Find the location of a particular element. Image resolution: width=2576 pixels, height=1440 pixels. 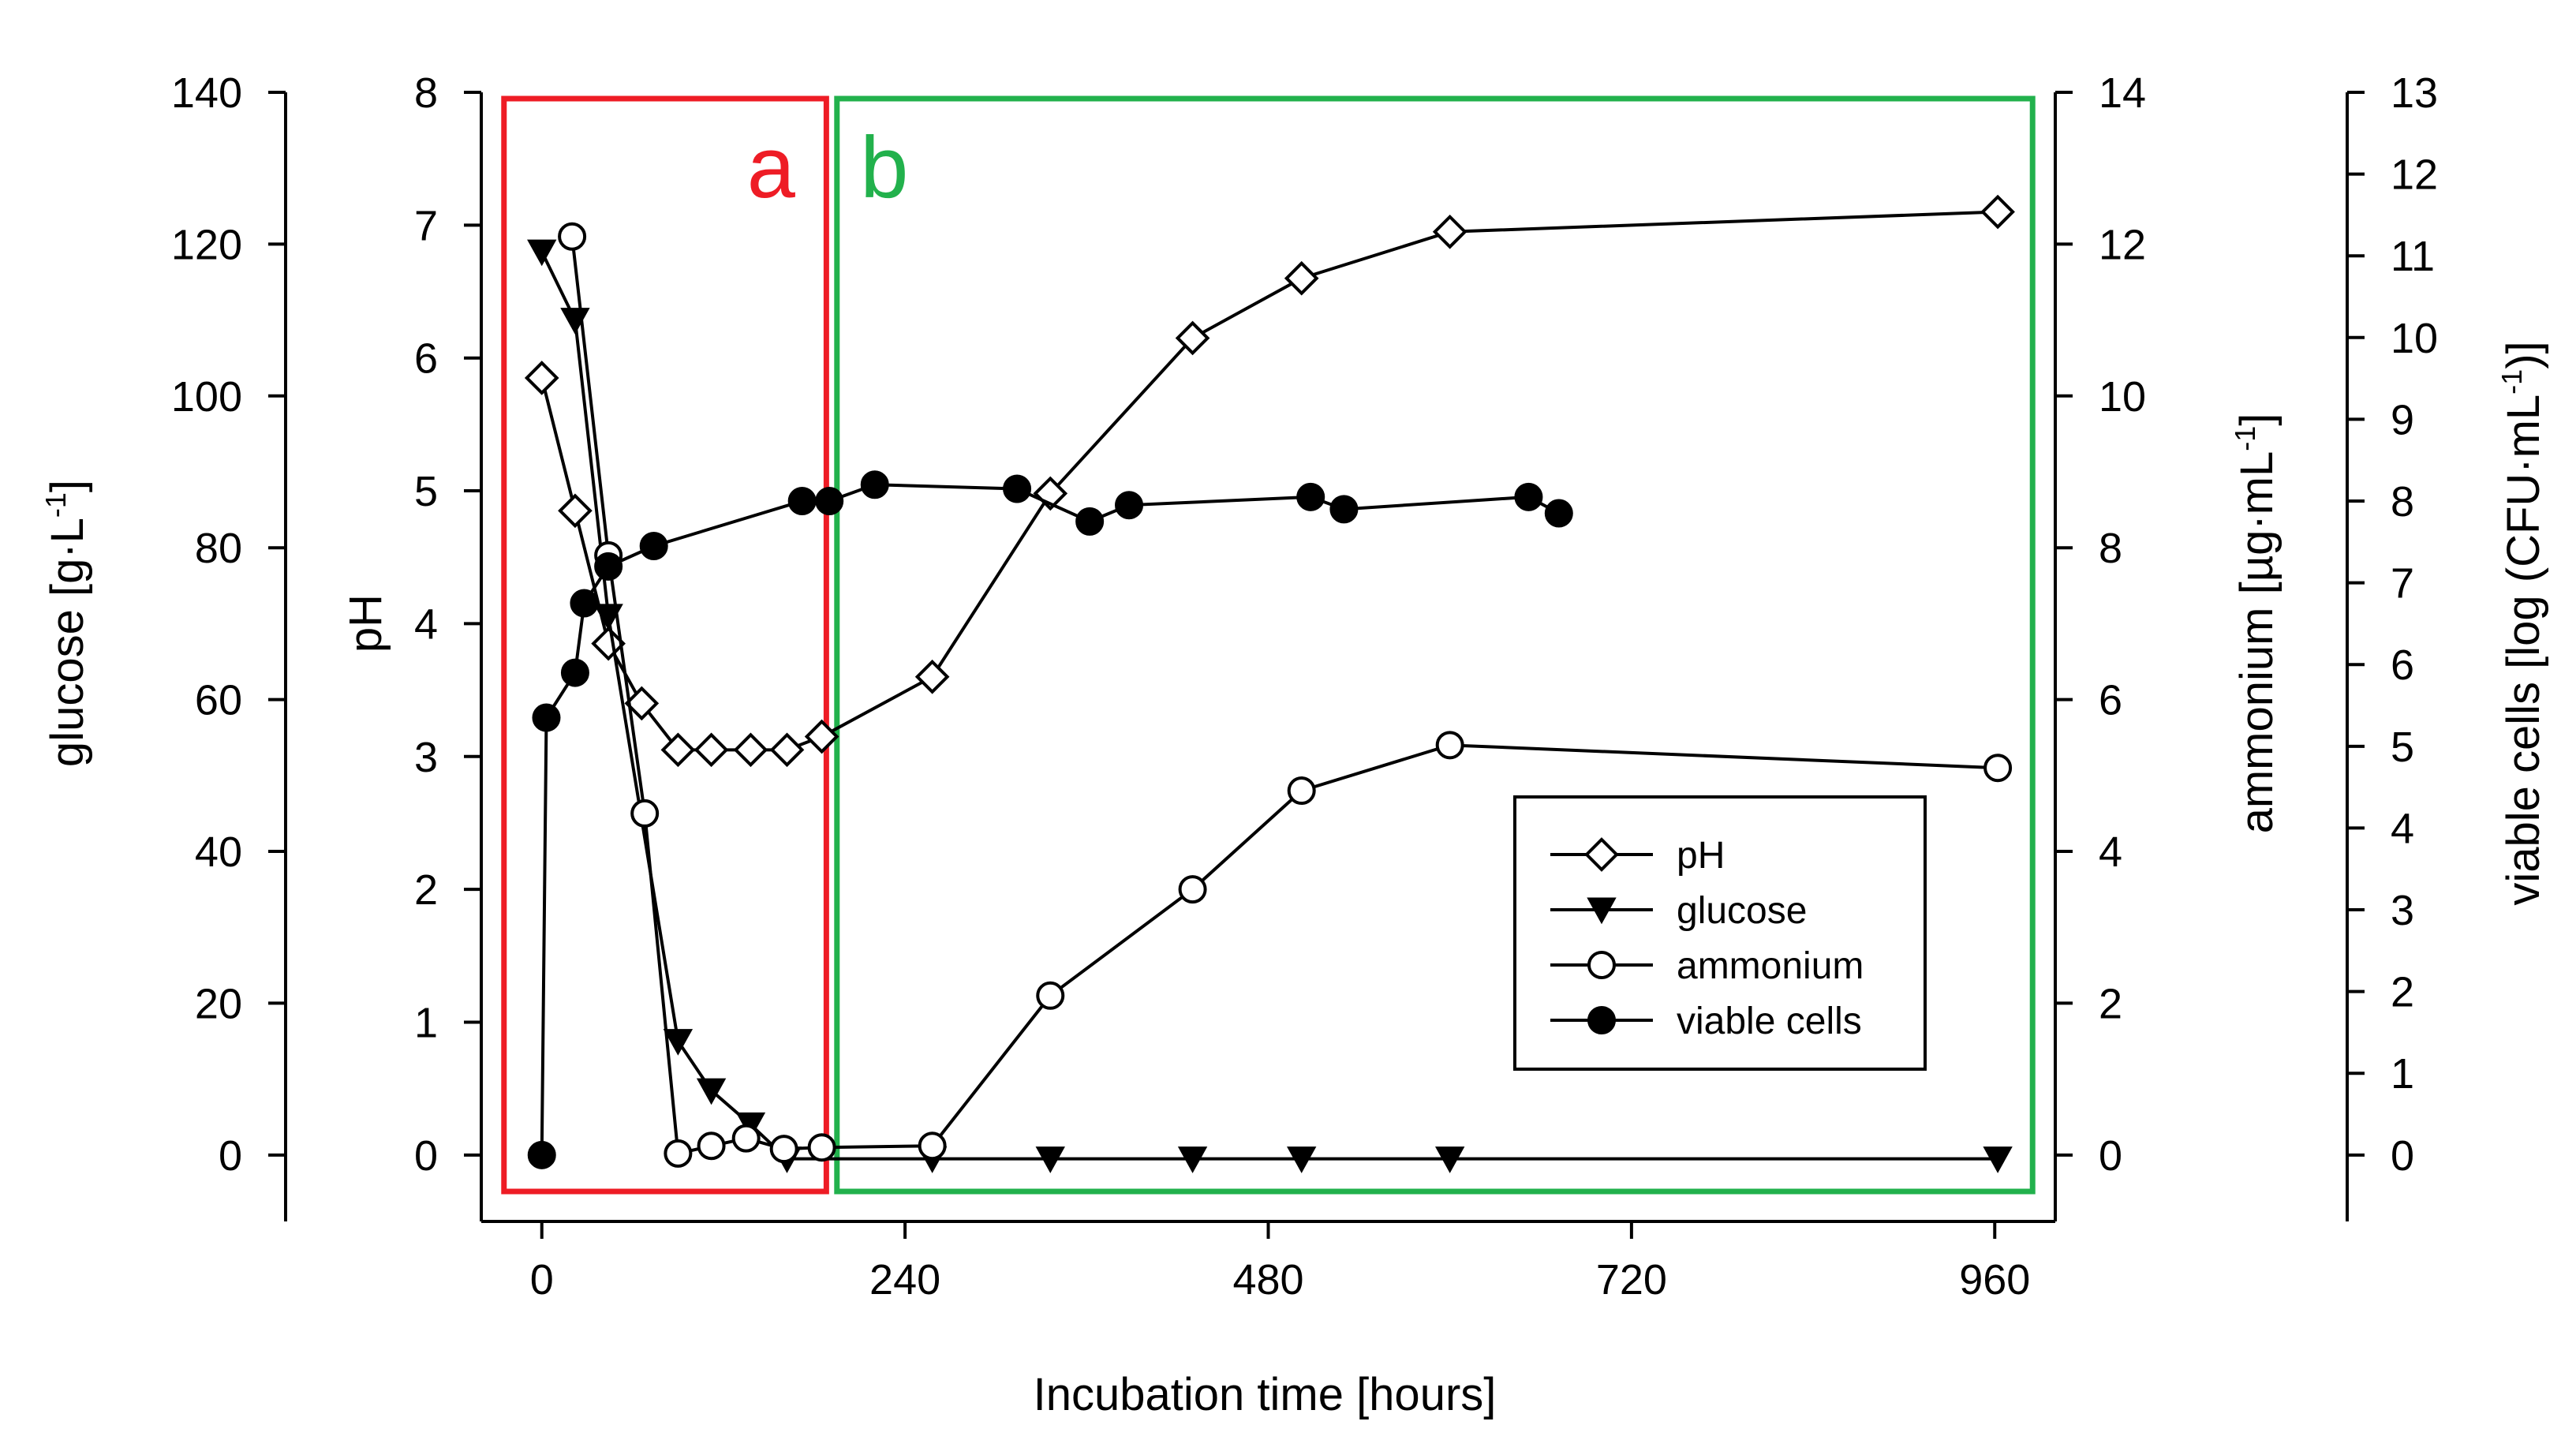

ph-tick-label: 5 is located at coordinates (426, 491).